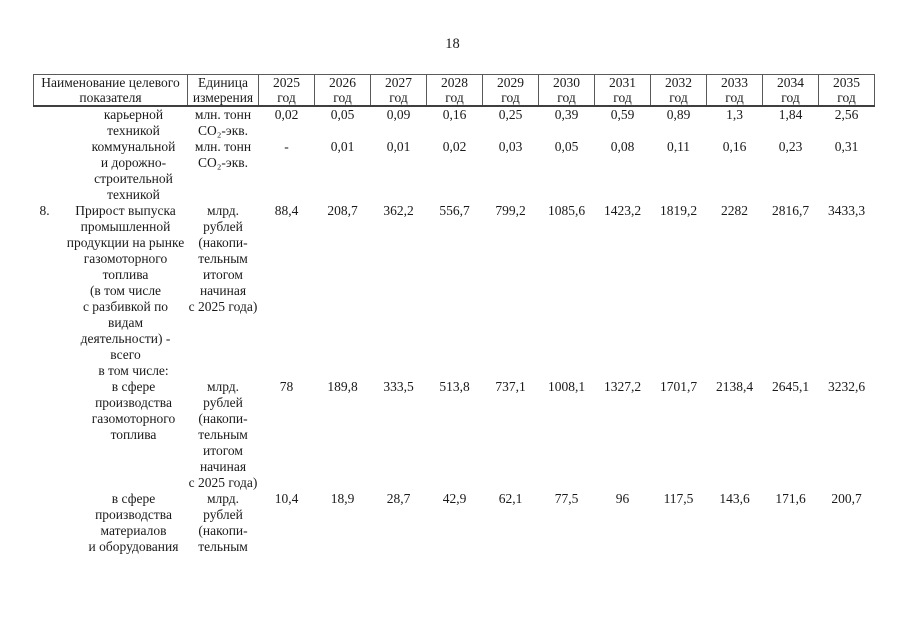 The image size is (905, 640). What do you see at coordinates (566, 114) in the screenshot?
I see `value-cell: 0,39` at bounding box center [566, 114].